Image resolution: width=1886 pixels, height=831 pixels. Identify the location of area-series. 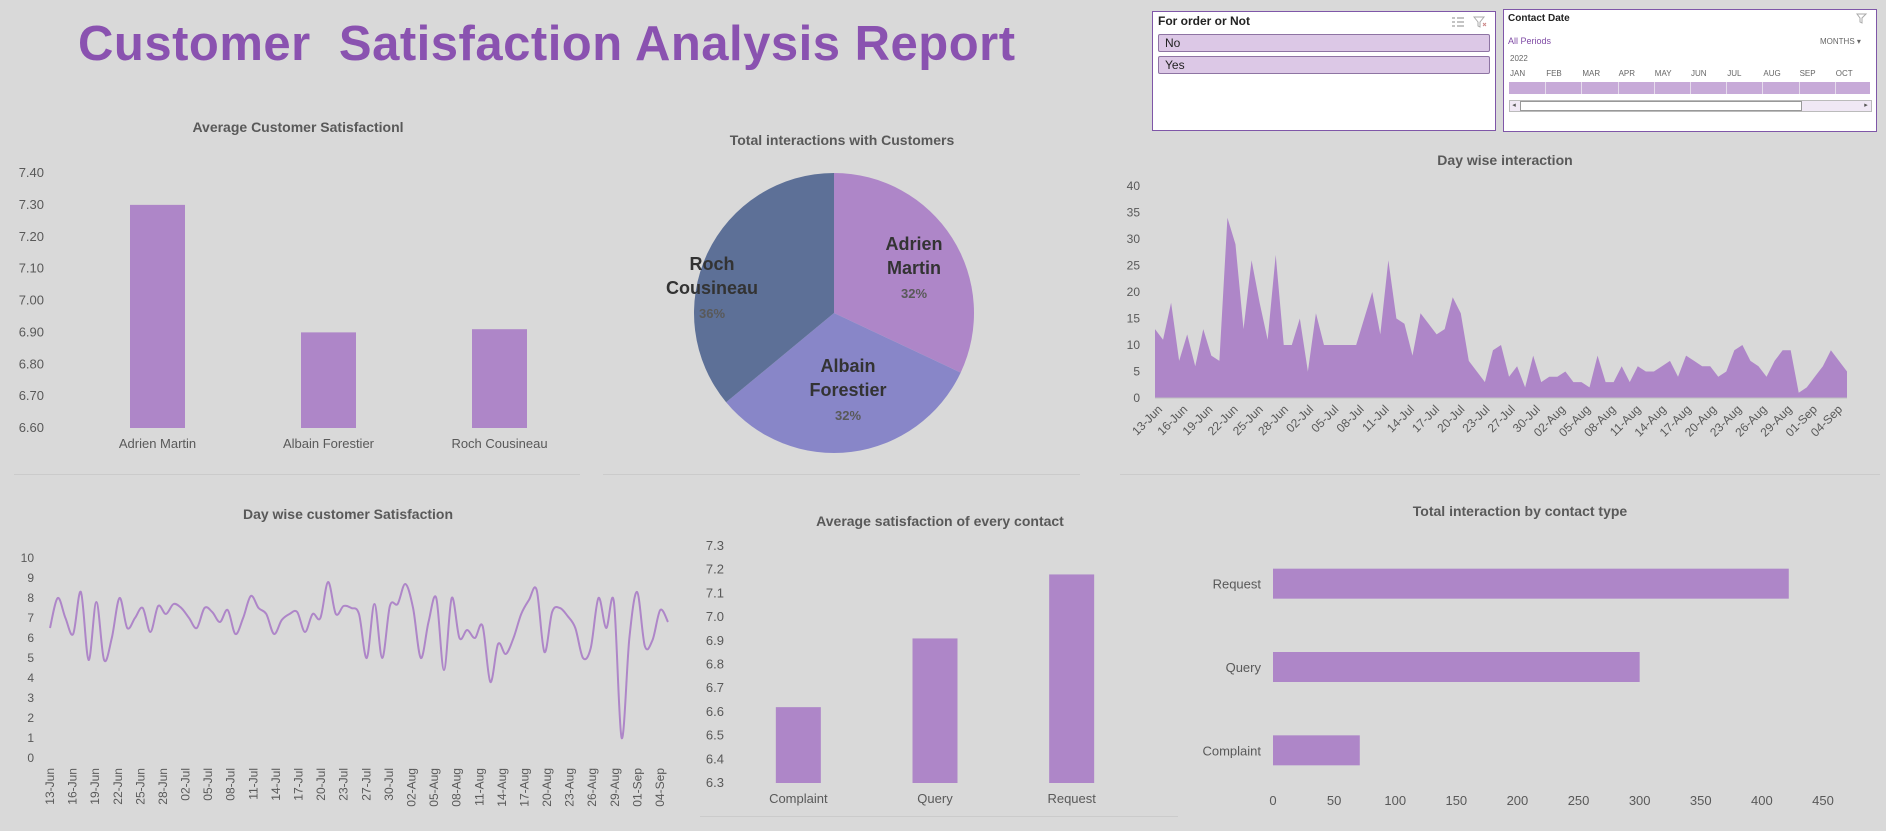
(1501, 307).